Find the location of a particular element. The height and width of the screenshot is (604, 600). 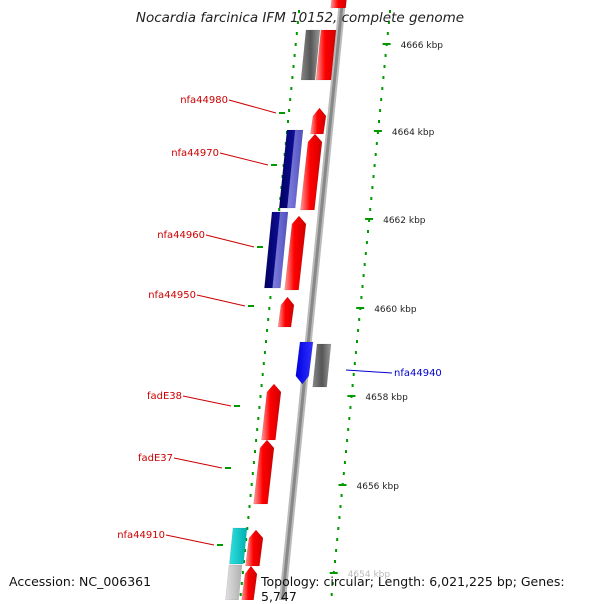

ruler-label: 4664 kbp is located at coordinates (413, 133).